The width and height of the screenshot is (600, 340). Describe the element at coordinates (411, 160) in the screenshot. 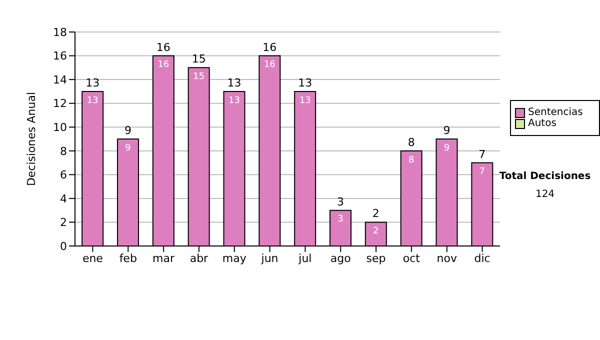

I see `data-label: 8` at that location.